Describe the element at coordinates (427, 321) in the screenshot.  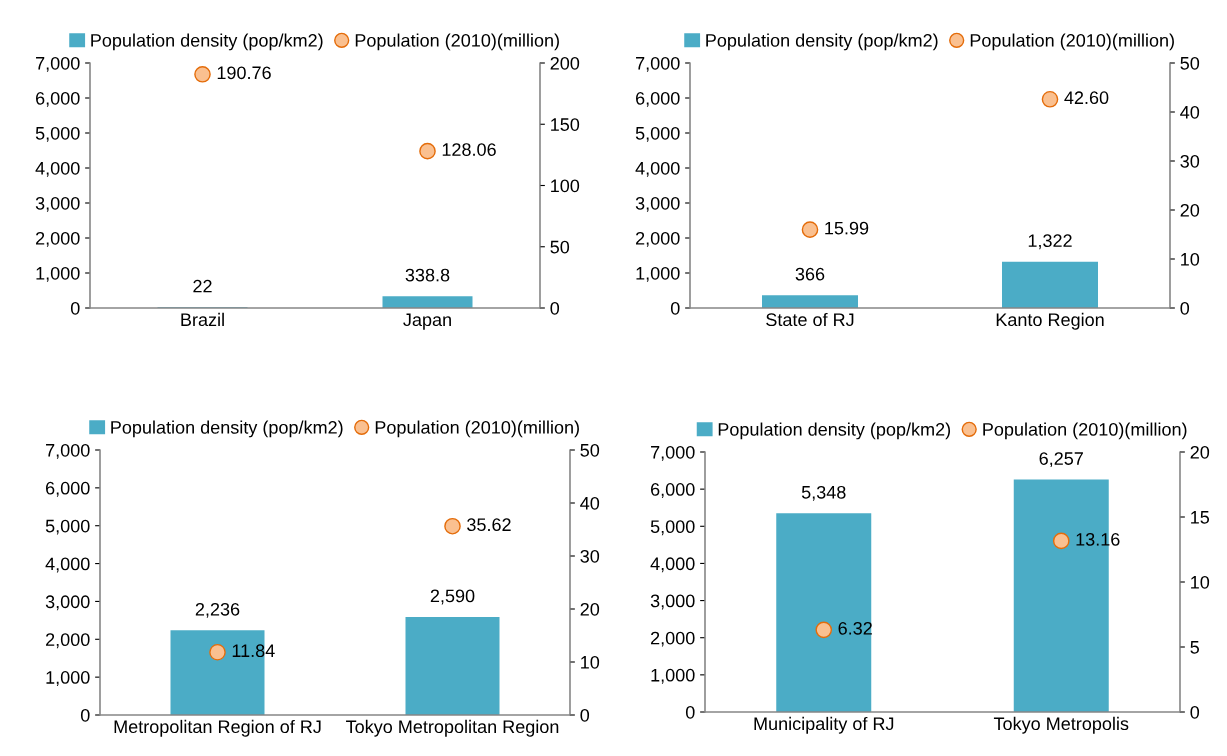
I see `x-tick-label: Japan` at that location.